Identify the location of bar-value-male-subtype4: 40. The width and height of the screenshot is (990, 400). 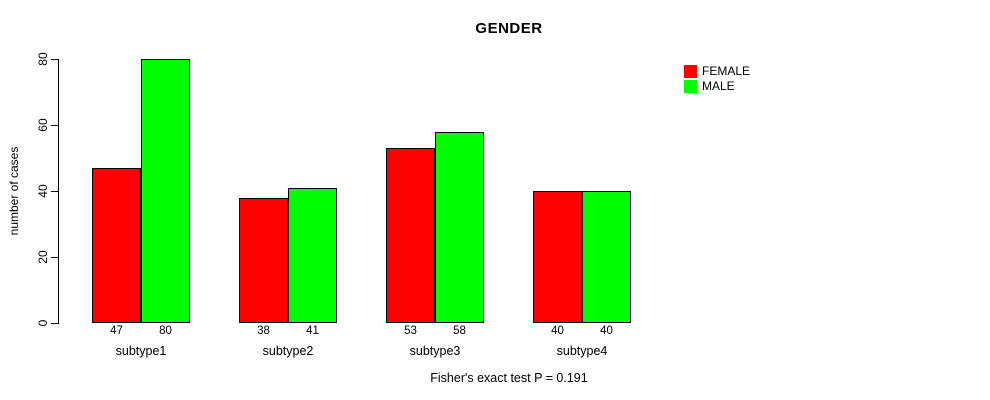
(606, 331).